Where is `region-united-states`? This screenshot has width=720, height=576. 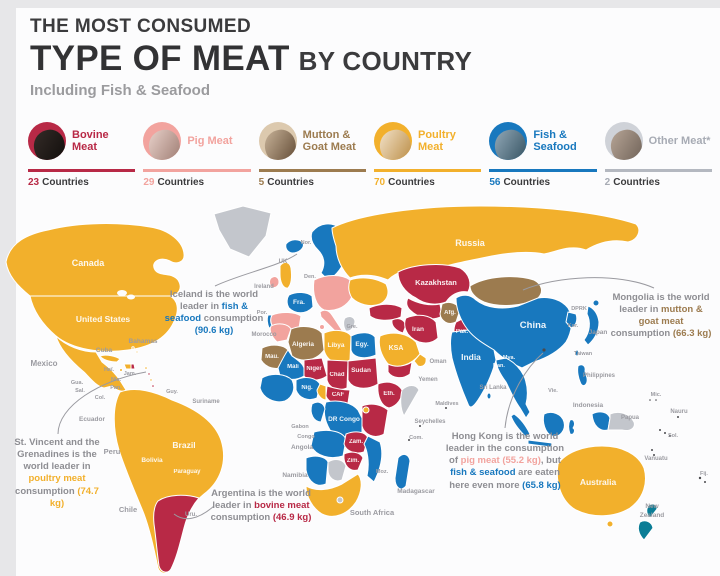
region-united-states is located at coordinates (103, 323).